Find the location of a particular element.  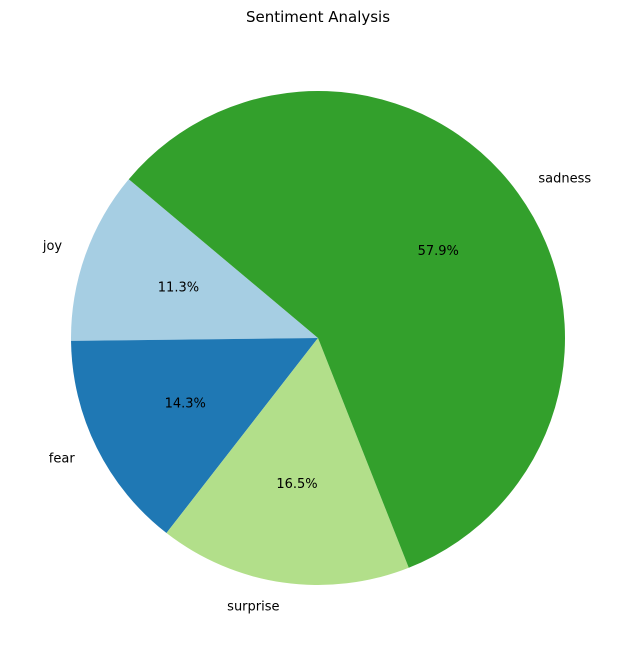

pie-slice-fear is located at coordinates (195, 436).